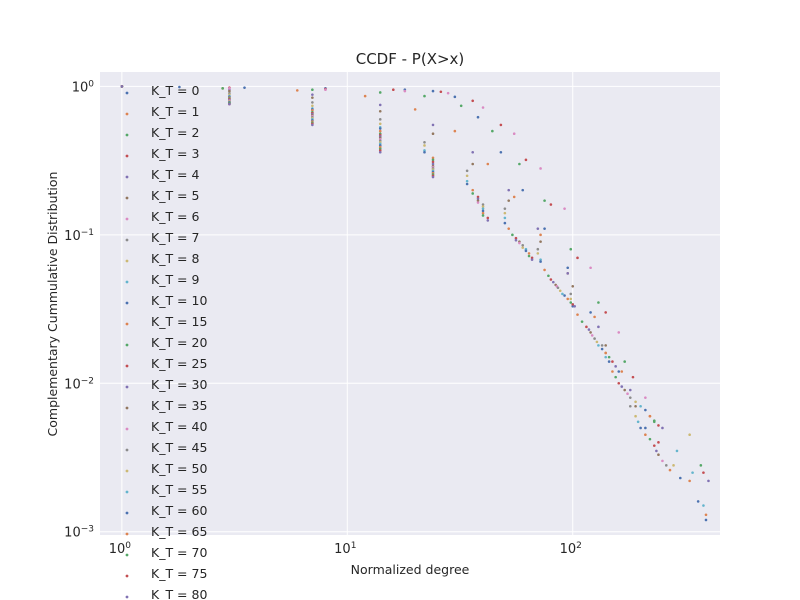  I want to click on y-tick-label: 10⁻³, so click(79, 533).